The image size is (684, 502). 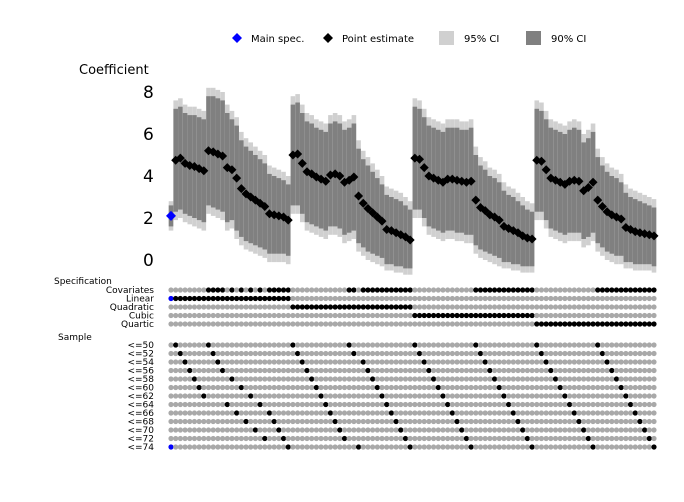 I want to click on y-tick-label: 6, so click(x=148, y=135).